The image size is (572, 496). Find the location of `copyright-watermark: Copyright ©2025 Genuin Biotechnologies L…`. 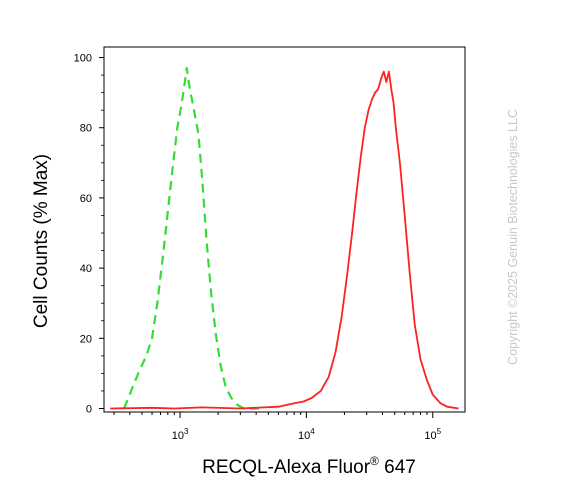

copyright-watermark: Copyright ©2025 Genuin Biotechnologies L… is located at coordinates (513, 237).